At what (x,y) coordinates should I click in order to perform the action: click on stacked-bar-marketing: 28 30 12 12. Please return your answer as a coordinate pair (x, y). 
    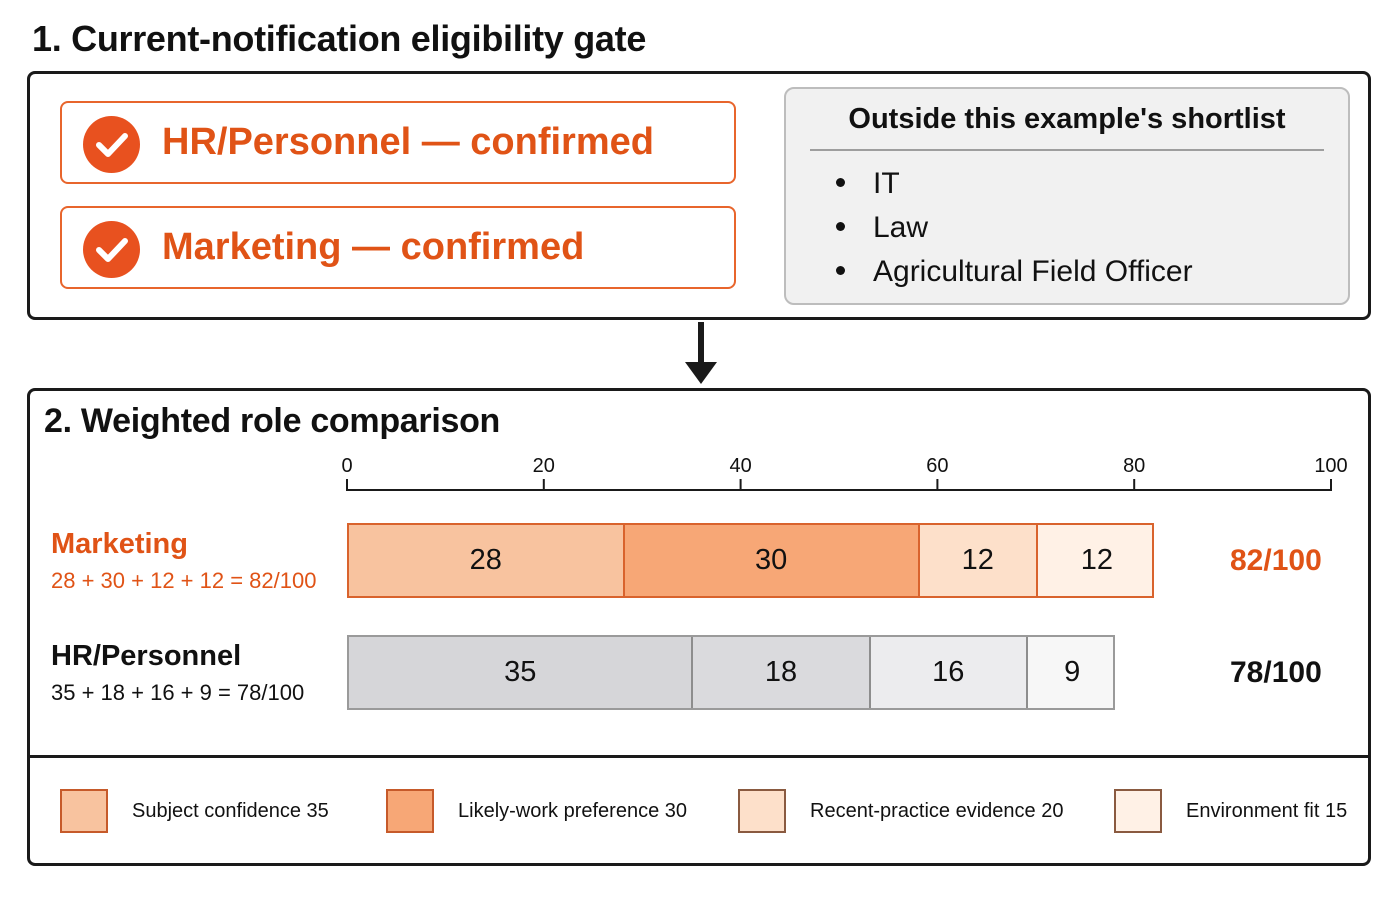
    Looking at the image, I should click on (750, 560).